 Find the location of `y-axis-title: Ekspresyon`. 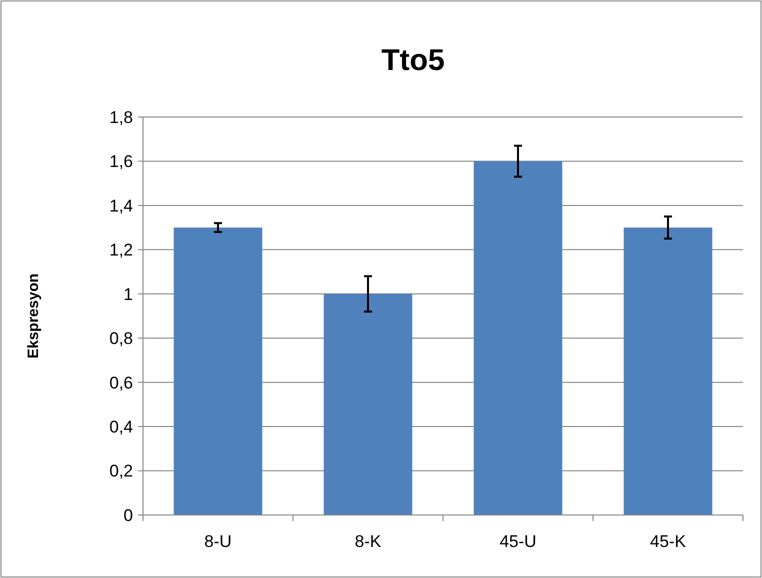

y-axis-title: Ekspresyon is located at coordinates (33, 316).